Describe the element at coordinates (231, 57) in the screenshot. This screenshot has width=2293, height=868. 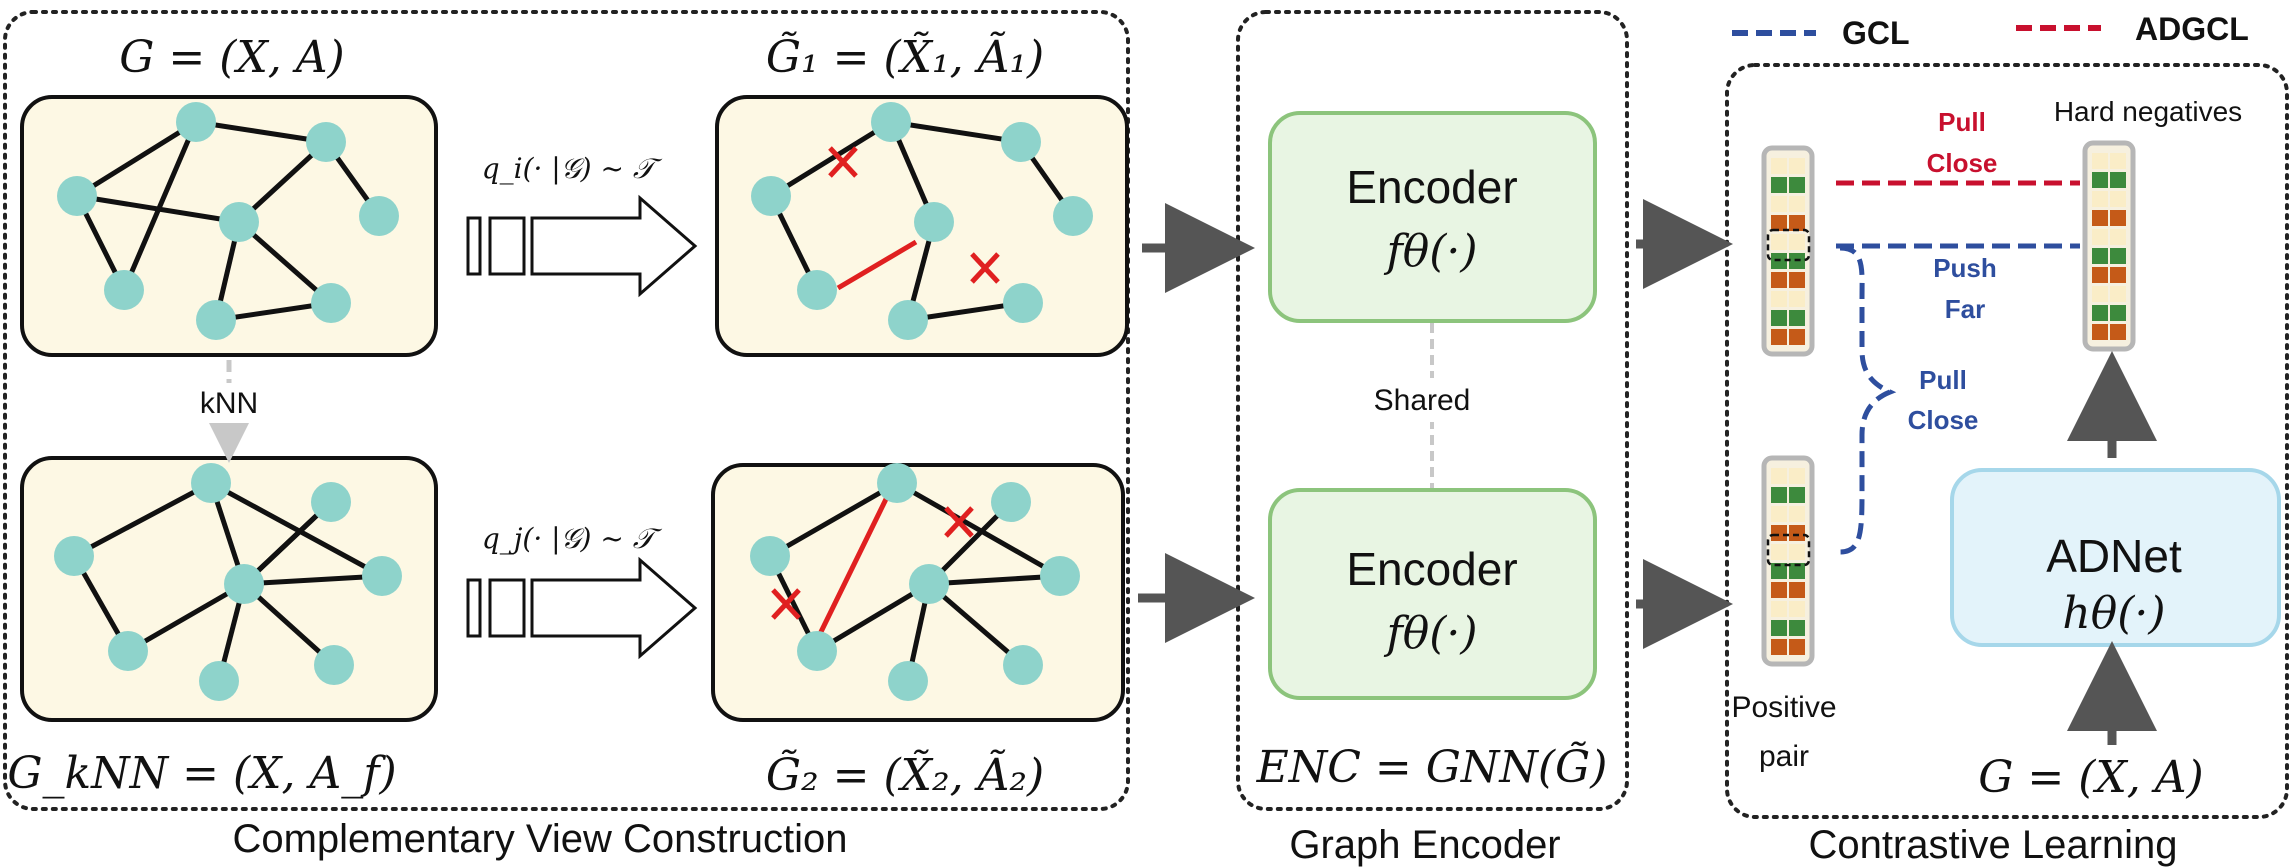
I see `original-graph-label: G = (X, A)` at that location.